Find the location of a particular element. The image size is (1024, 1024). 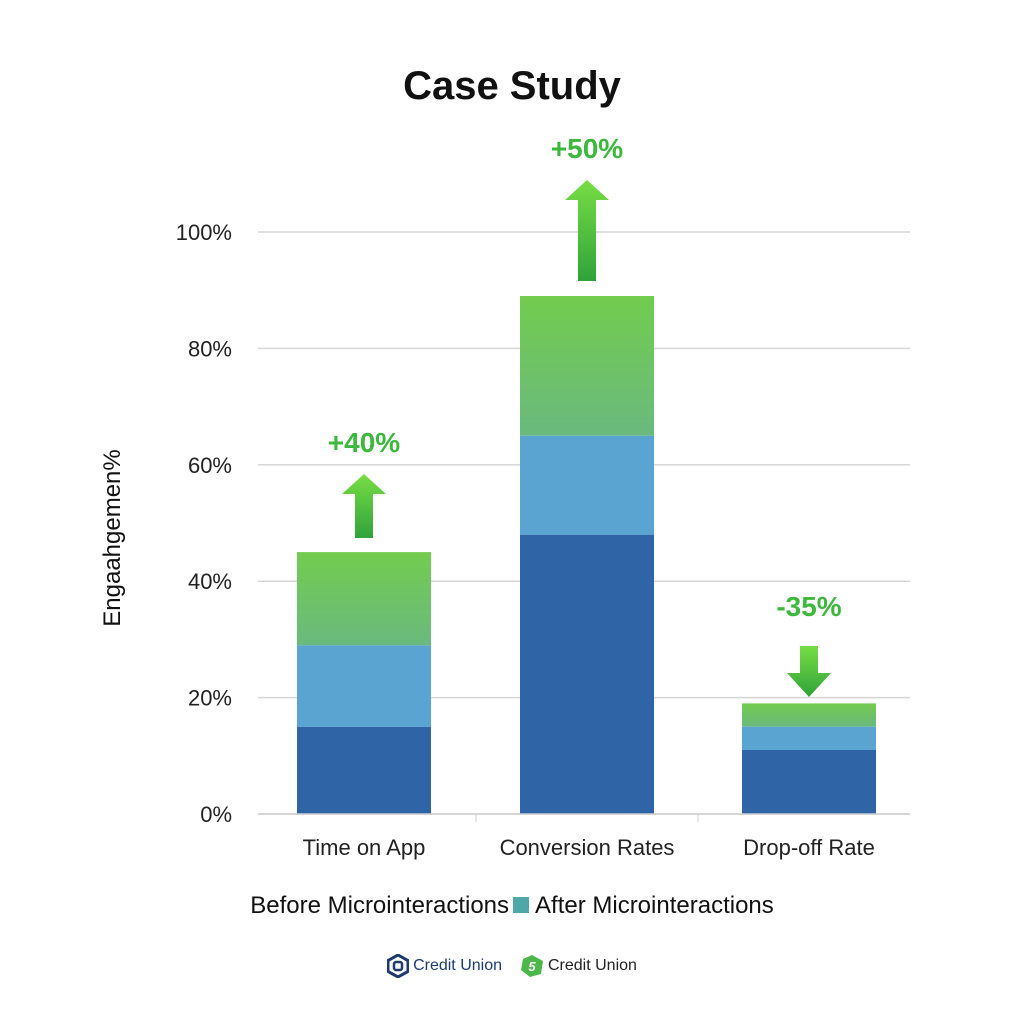

y-tick-label: 20% is located at coordinates (210, 698).